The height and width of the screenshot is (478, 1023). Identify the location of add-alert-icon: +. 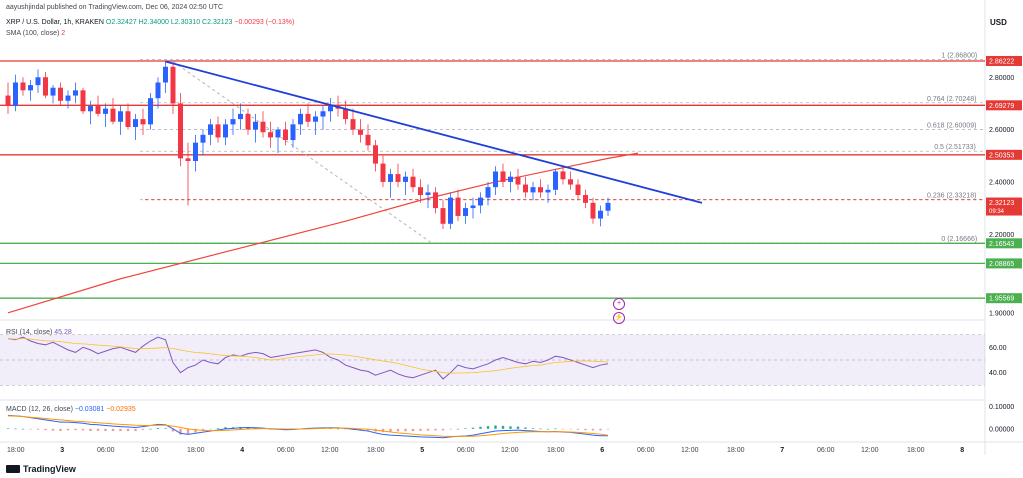
(619, 304).